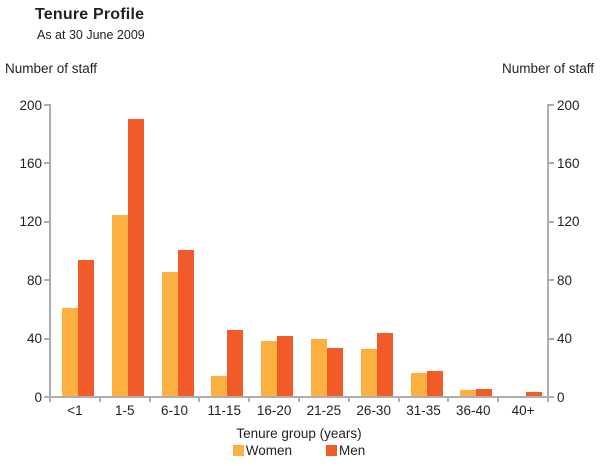  Describe the element at coordinates (174, 410) in the screenshot. I see `x-category-label: 6-10` at that location.